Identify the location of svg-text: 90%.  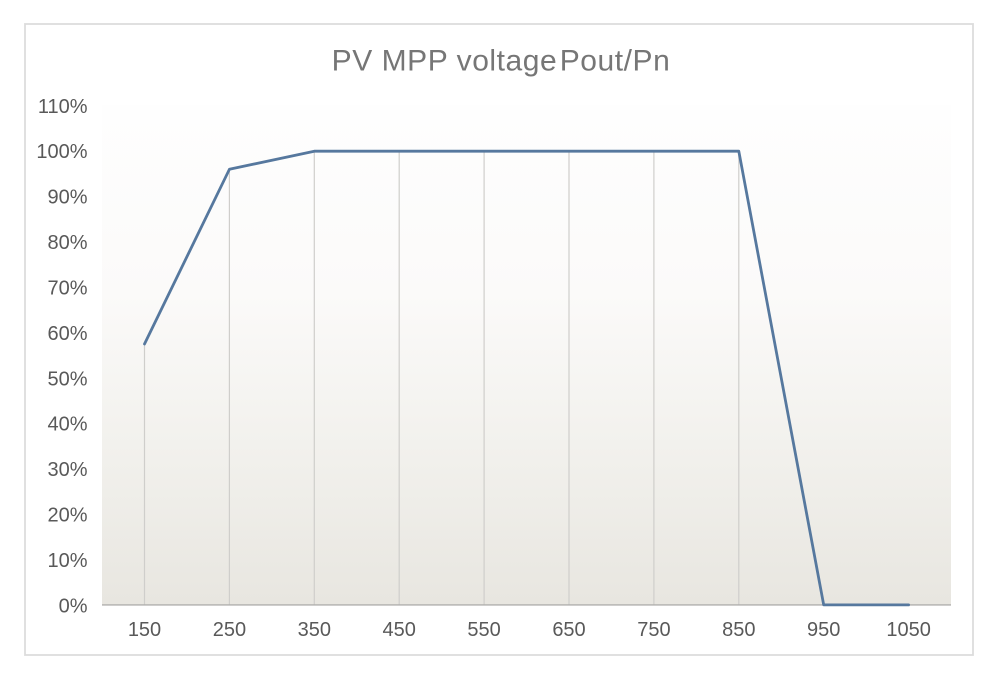
(67, 198).